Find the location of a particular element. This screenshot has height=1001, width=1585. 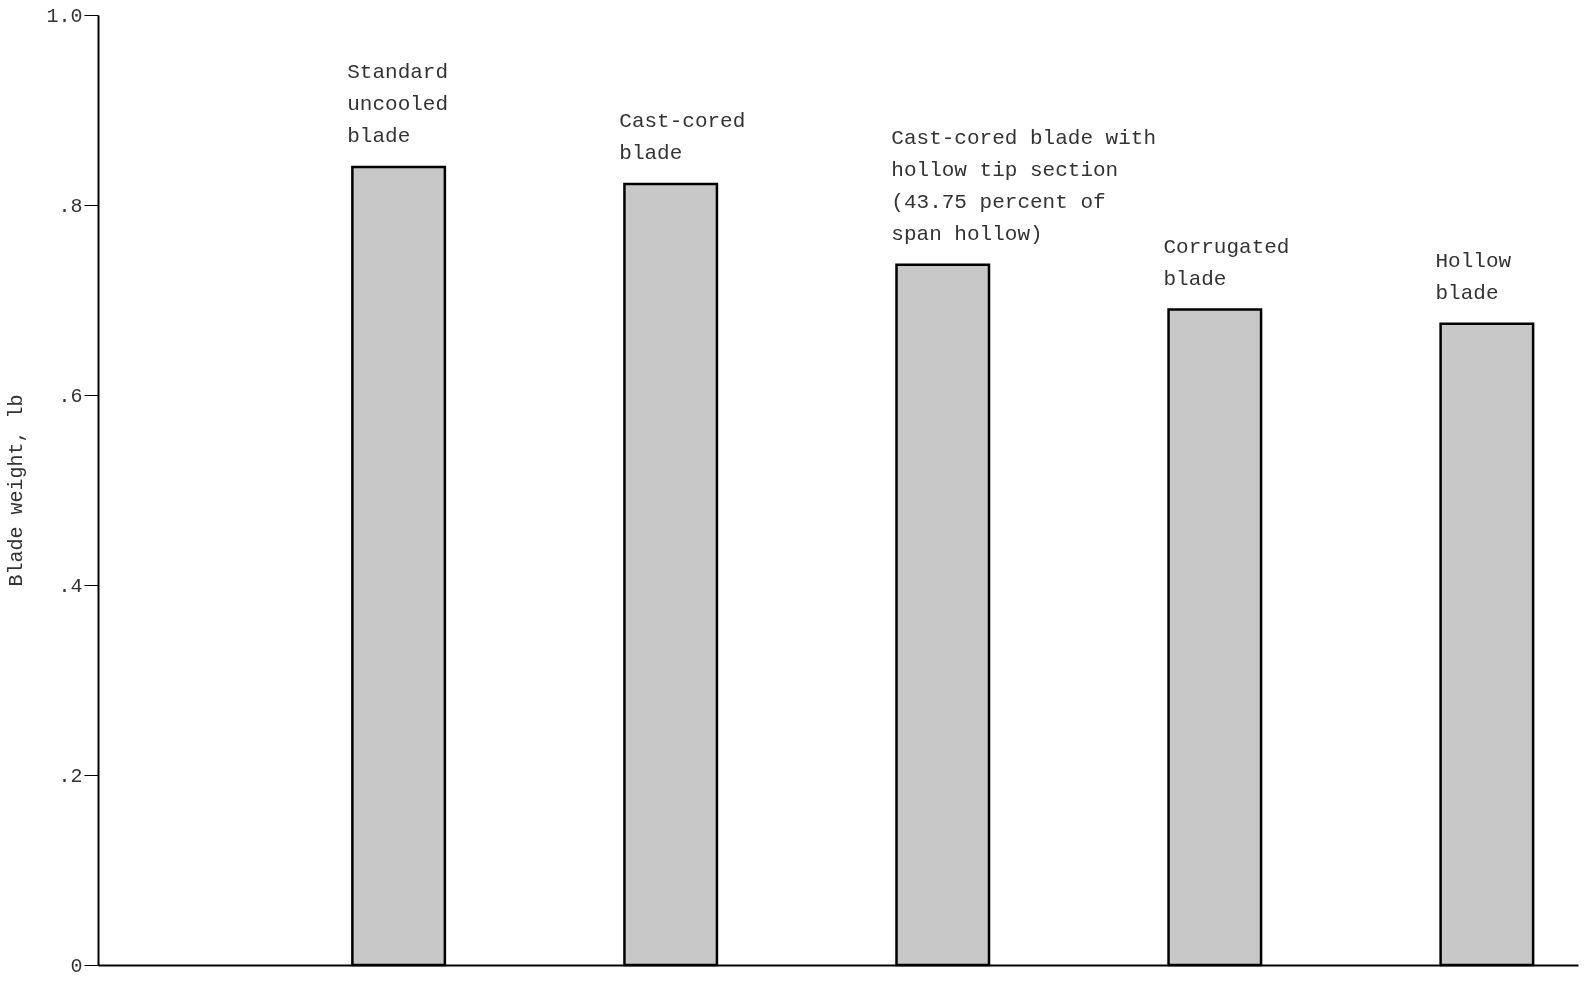

x-tick-label: Corrugated blade is located at coordinates (1226, 263).